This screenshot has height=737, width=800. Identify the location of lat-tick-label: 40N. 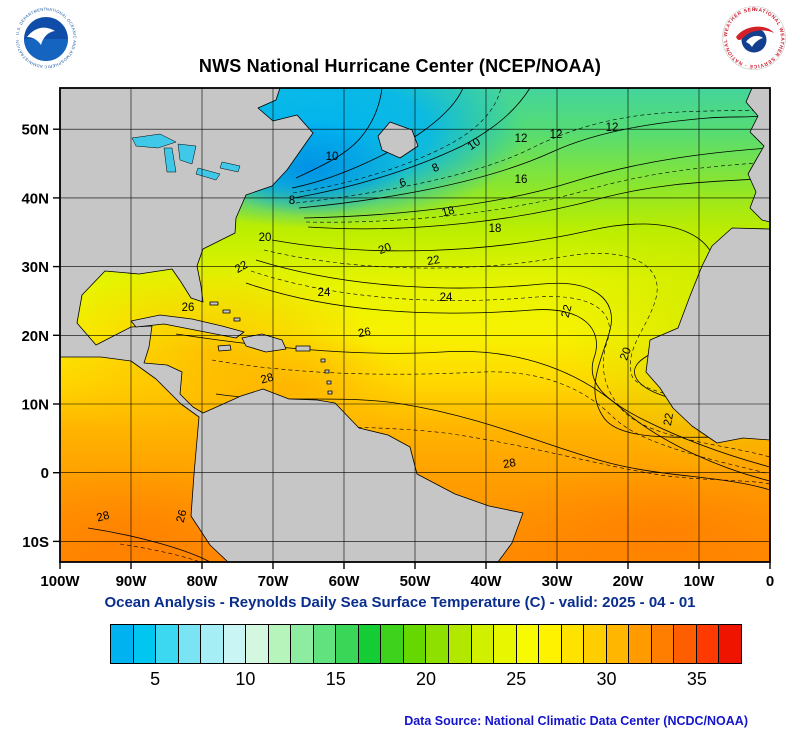
(35, 198).